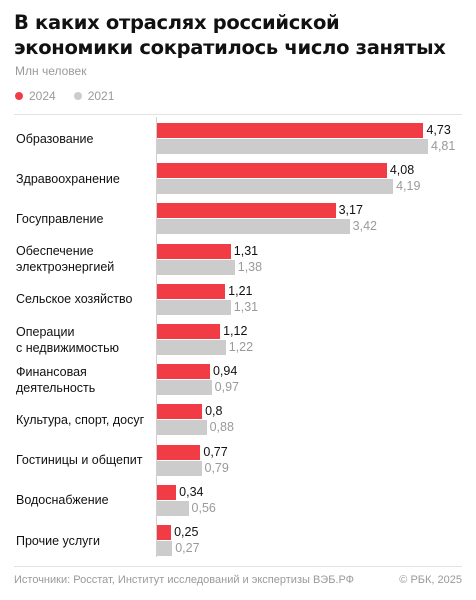 The image size is (476, 600). Describe the element at coordinates (51, 71) in the screenshot. I see `chart-subtitle: Млн человек` at that location.